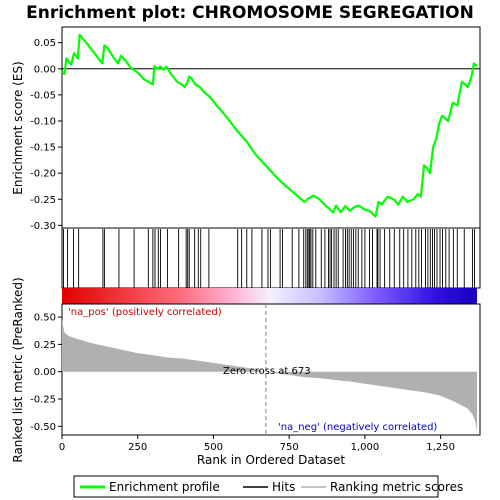 This screenshot has width=500, height=500. What do you see at coordinates (357, 427) in the screenshot?
I see `negative-annotation: 'na_neg' (negatively correlated)` at bounding box center [357, 427].